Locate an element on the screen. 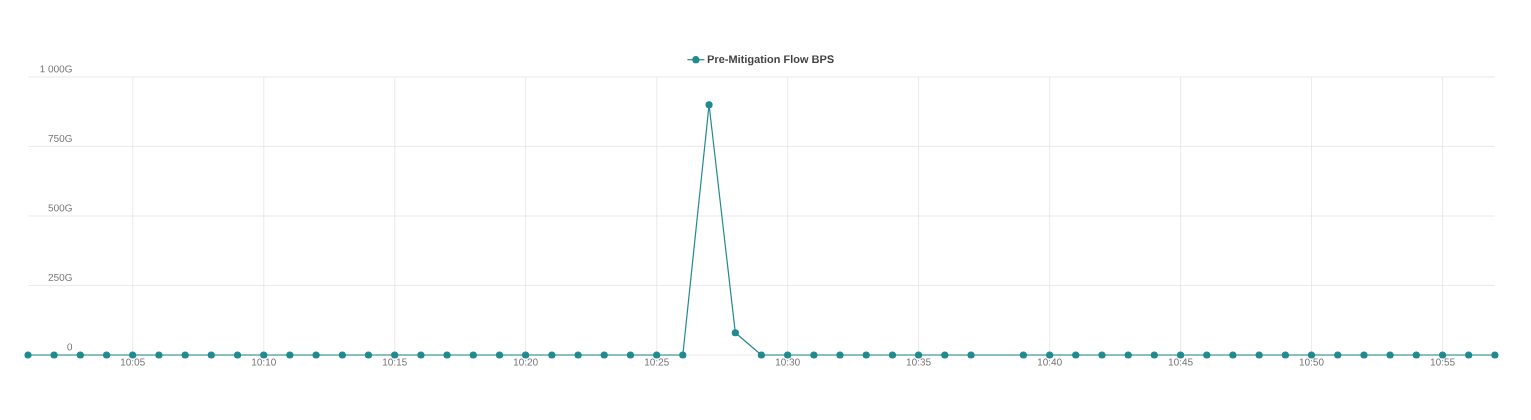 This screenshot has width=1531, height=420. x-tick-label: 10:10 is located at coordinates (264, 362).